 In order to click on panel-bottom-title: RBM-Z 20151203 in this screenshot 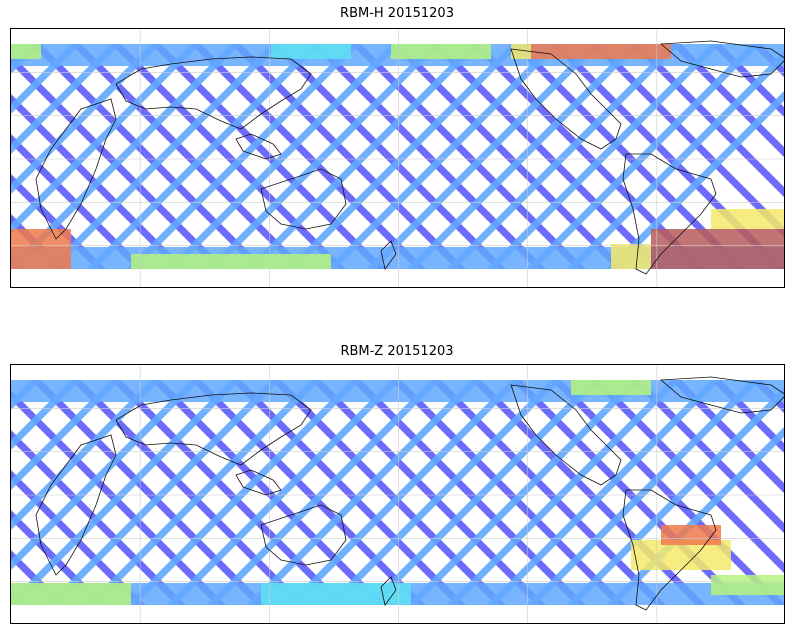, I will do `click(397, 351)`.